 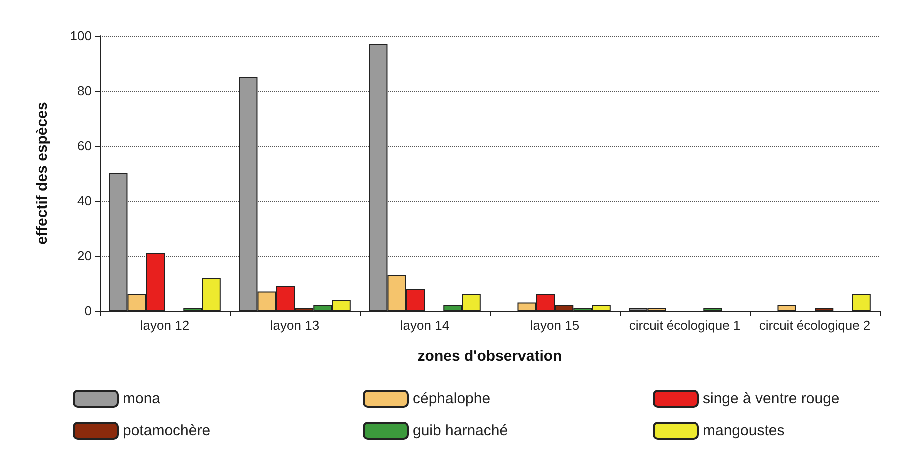 What do you see at coordinates (452, 399) in the screenshot?
I see `legend-label: céphalophe` at bounding box center [452, 399].